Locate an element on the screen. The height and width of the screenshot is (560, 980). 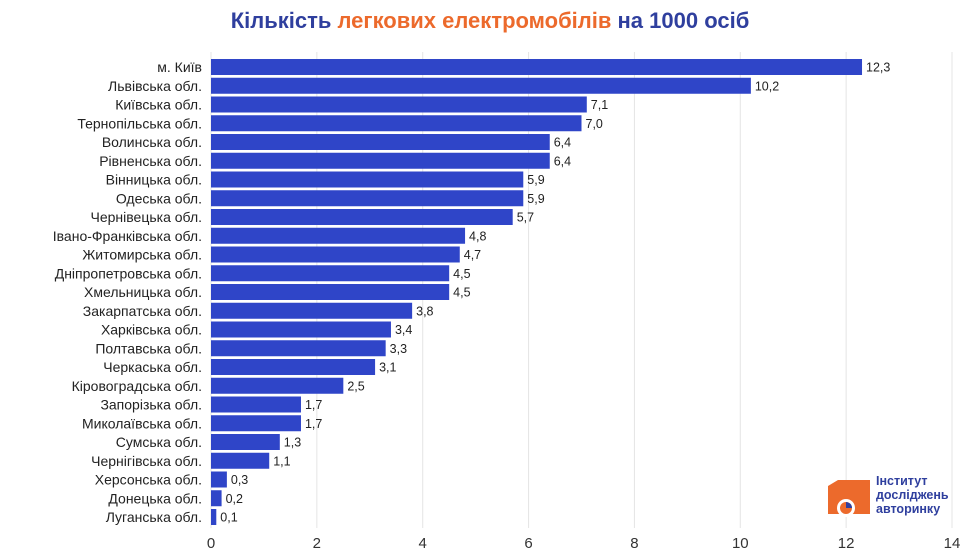
value-label: 5,7 is located at coordinates (525, 218).